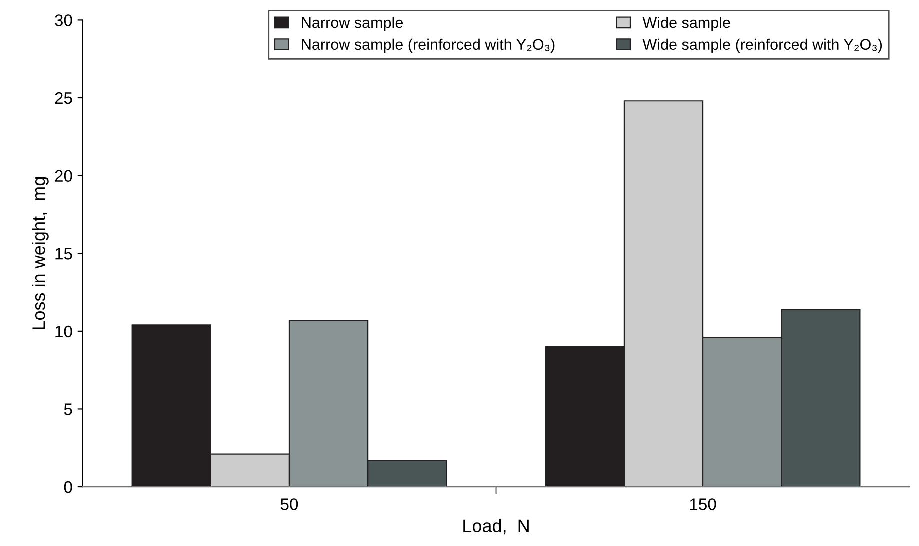 The height and width of the screenshot is (546, 919). Describe the element at coordinates (64, 254) in the screenshot. I see `y-tick-label: 15` at that location.